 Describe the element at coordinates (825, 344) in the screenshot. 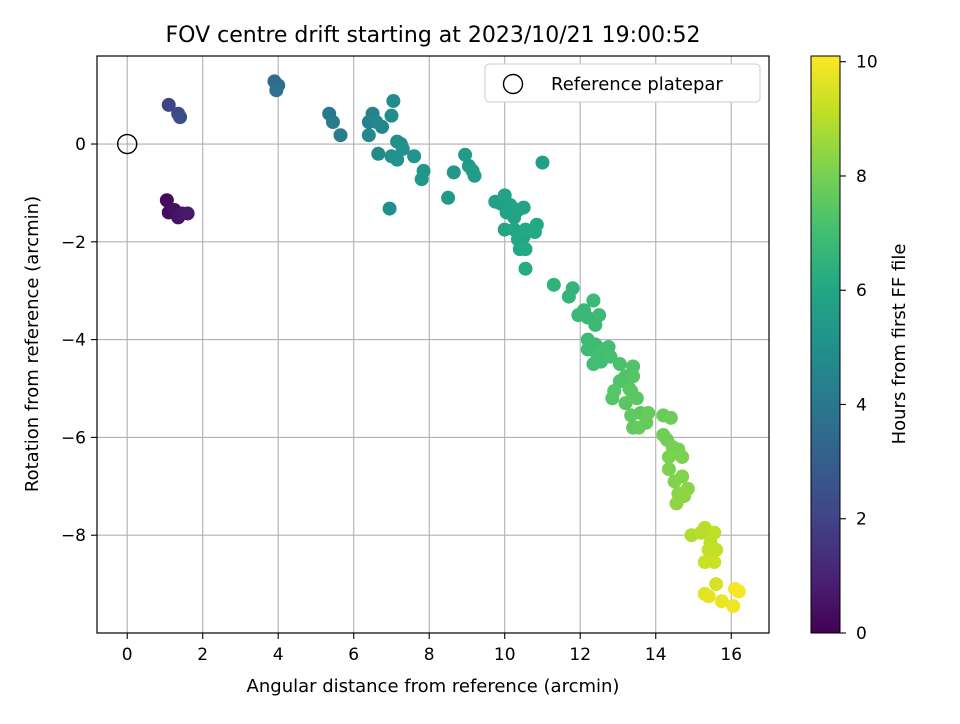

I see `colorbar-gradient` at that location.